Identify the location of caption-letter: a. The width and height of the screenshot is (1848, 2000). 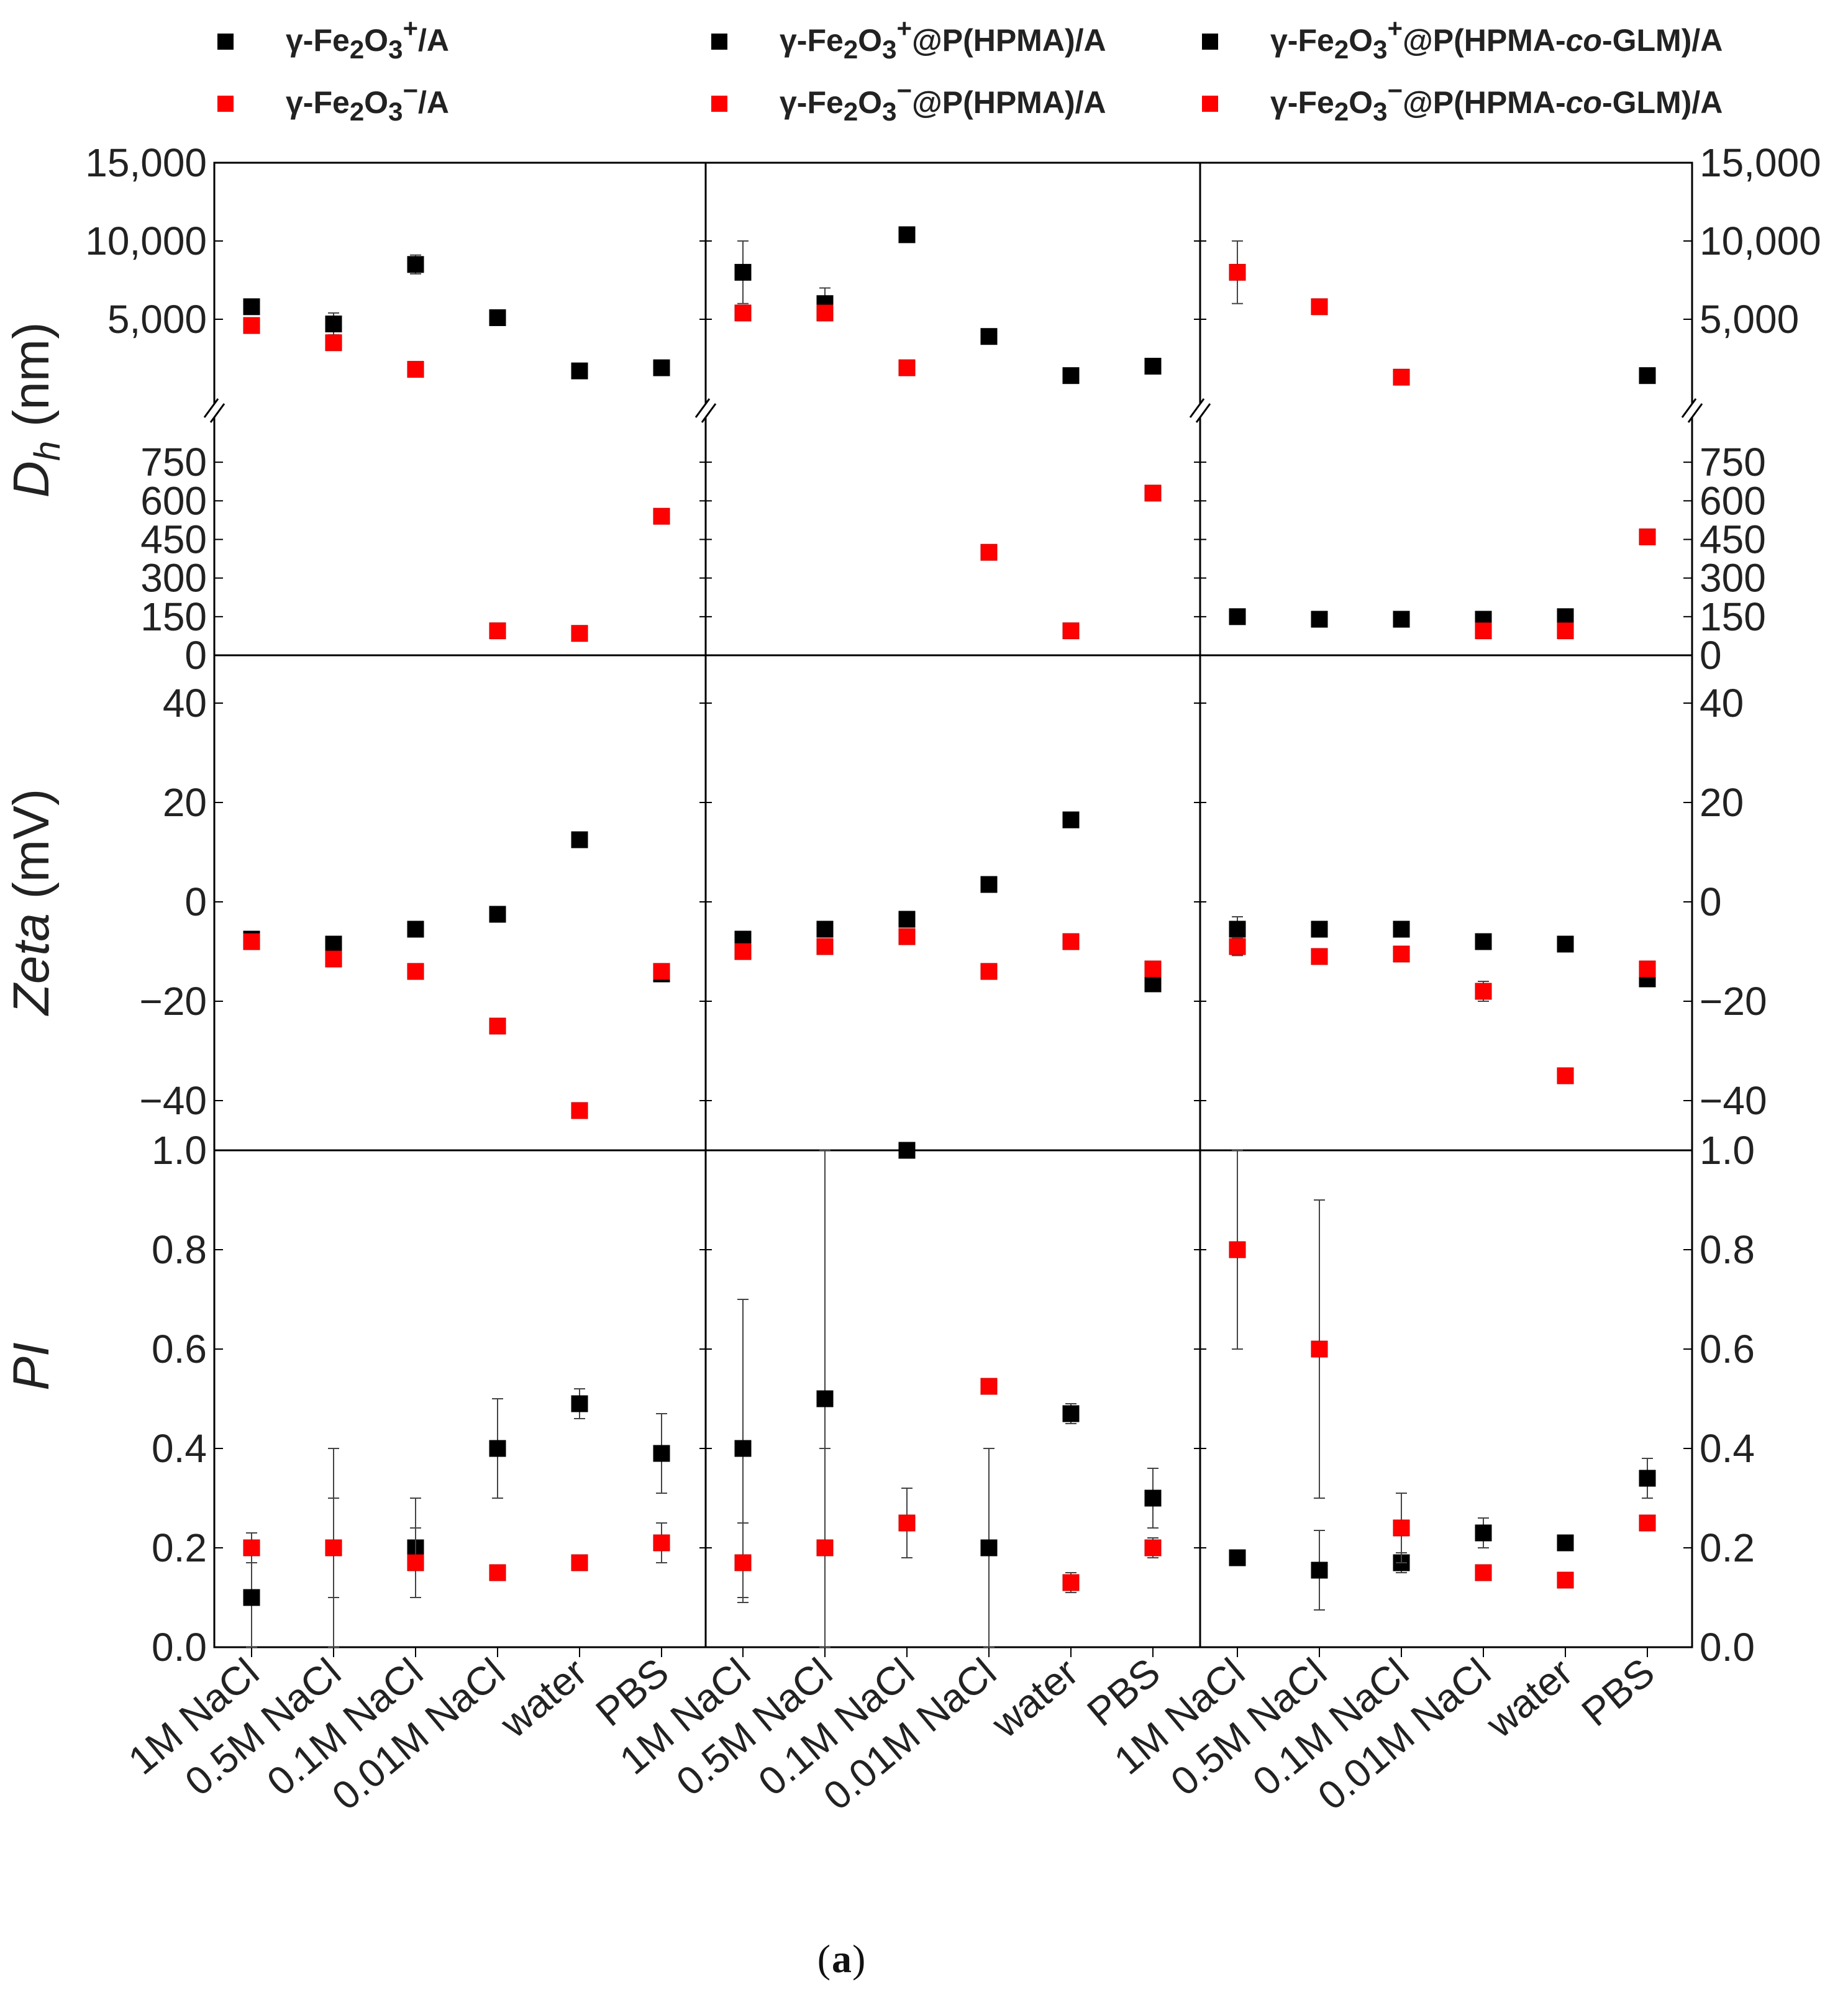
(842, 1959).